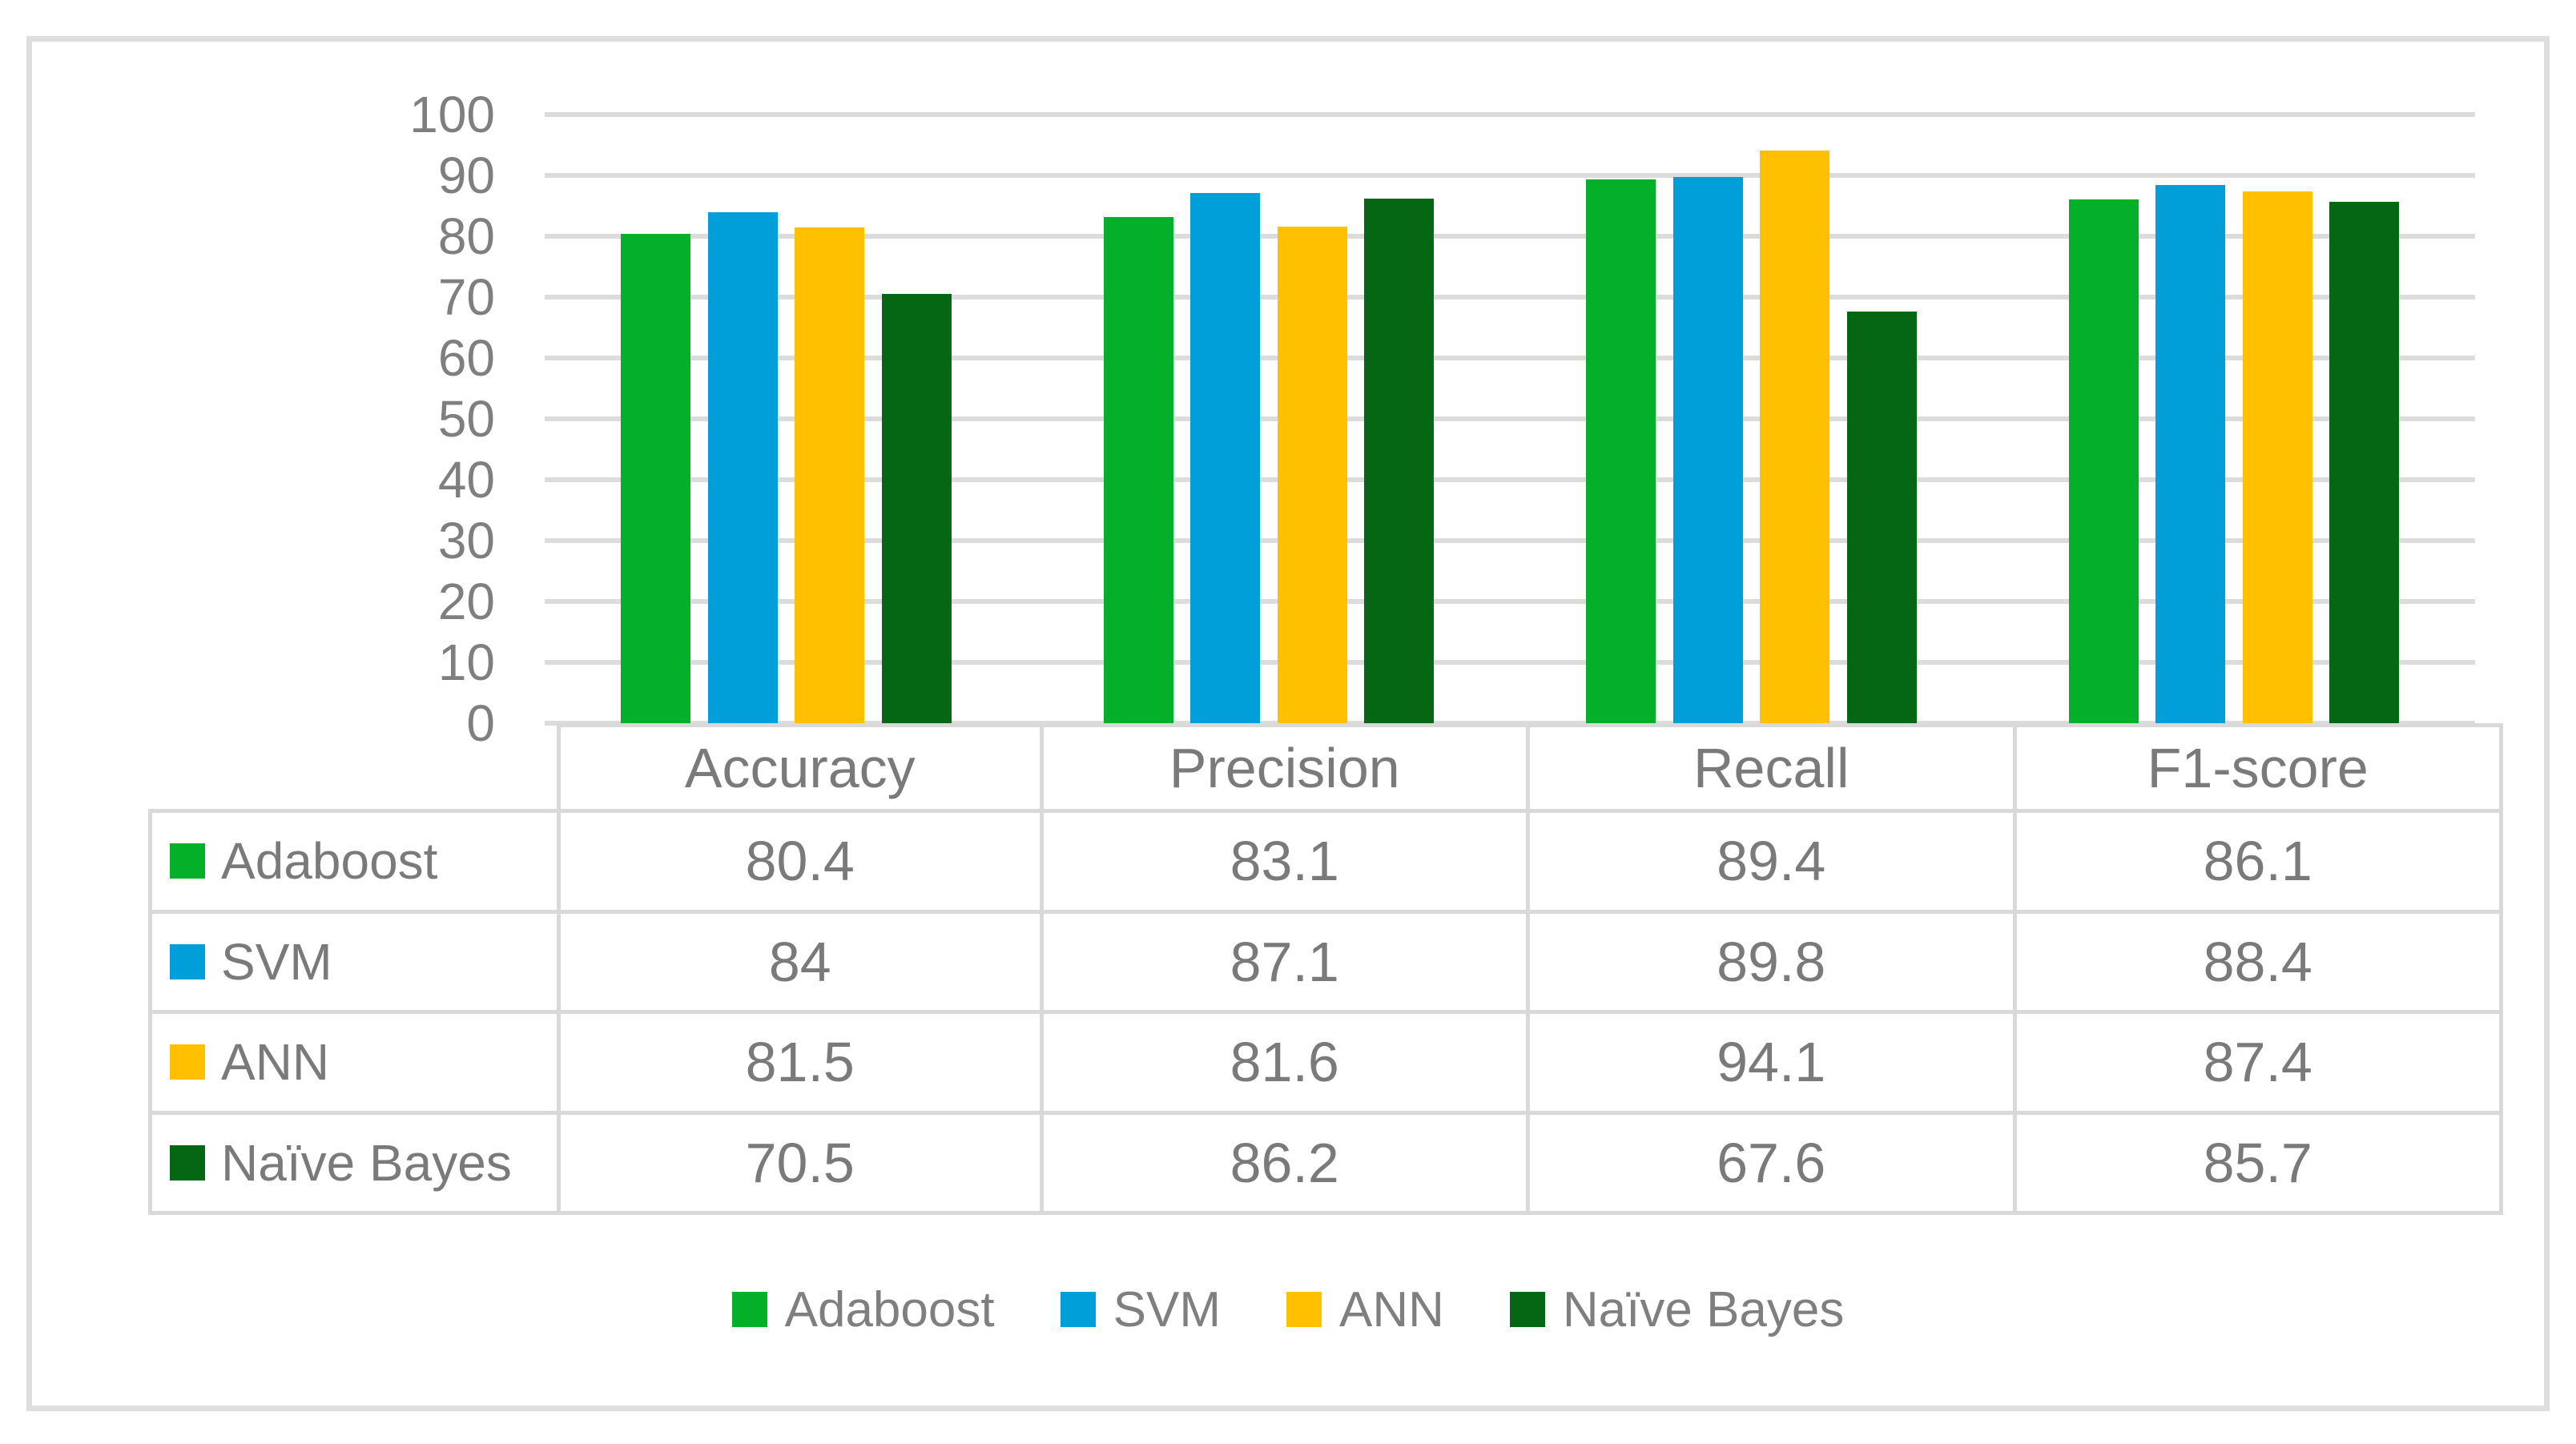 Image resolution: width=2576 pixels, height=1444 pixels. What do you see at coordinates (466, 601) in the screenshot?
I see `y-axis-tick-label: 20` at bounding box center [466, 601].